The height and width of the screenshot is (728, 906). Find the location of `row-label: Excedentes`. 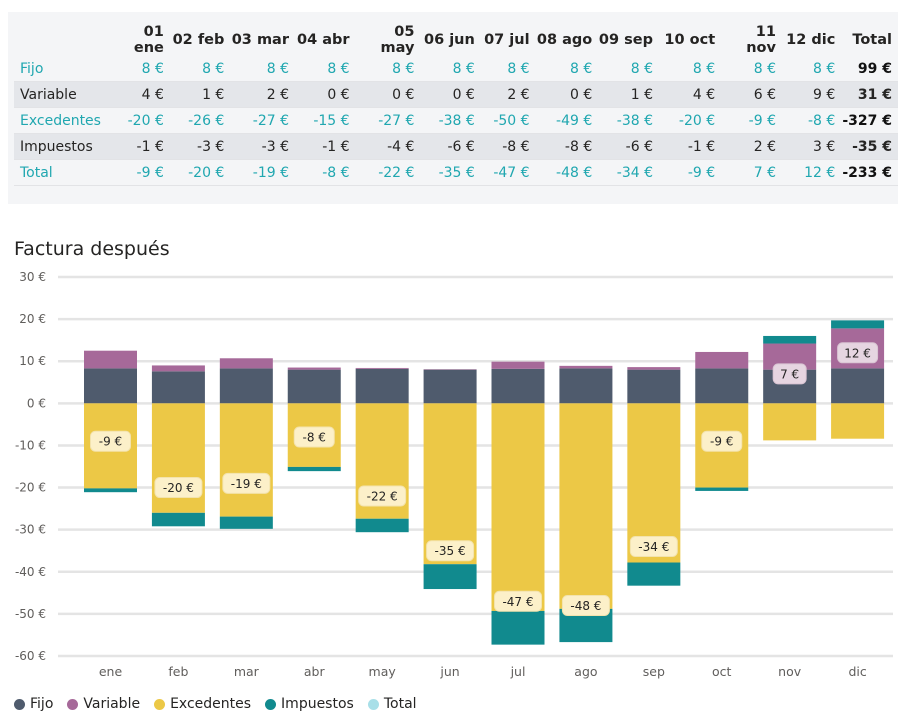

row-label: Excedentes is located at coordinates (61, 120).